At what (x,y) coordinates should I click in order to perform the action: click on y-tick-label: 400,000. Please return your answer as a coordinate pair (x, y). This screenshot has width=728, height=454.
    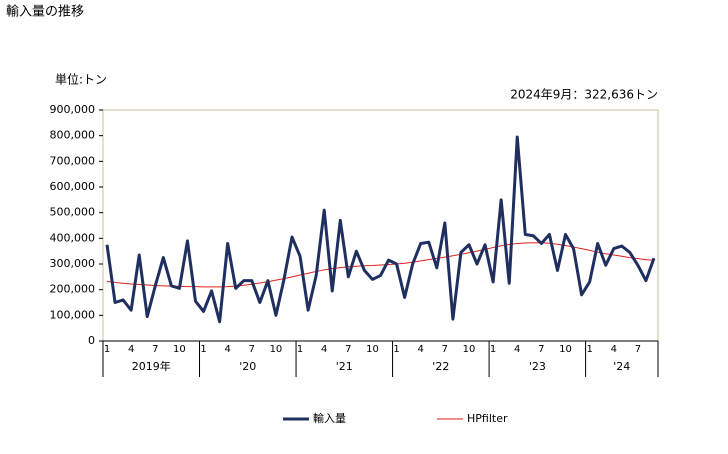
    Looking at the image, I should click on (73, 237).